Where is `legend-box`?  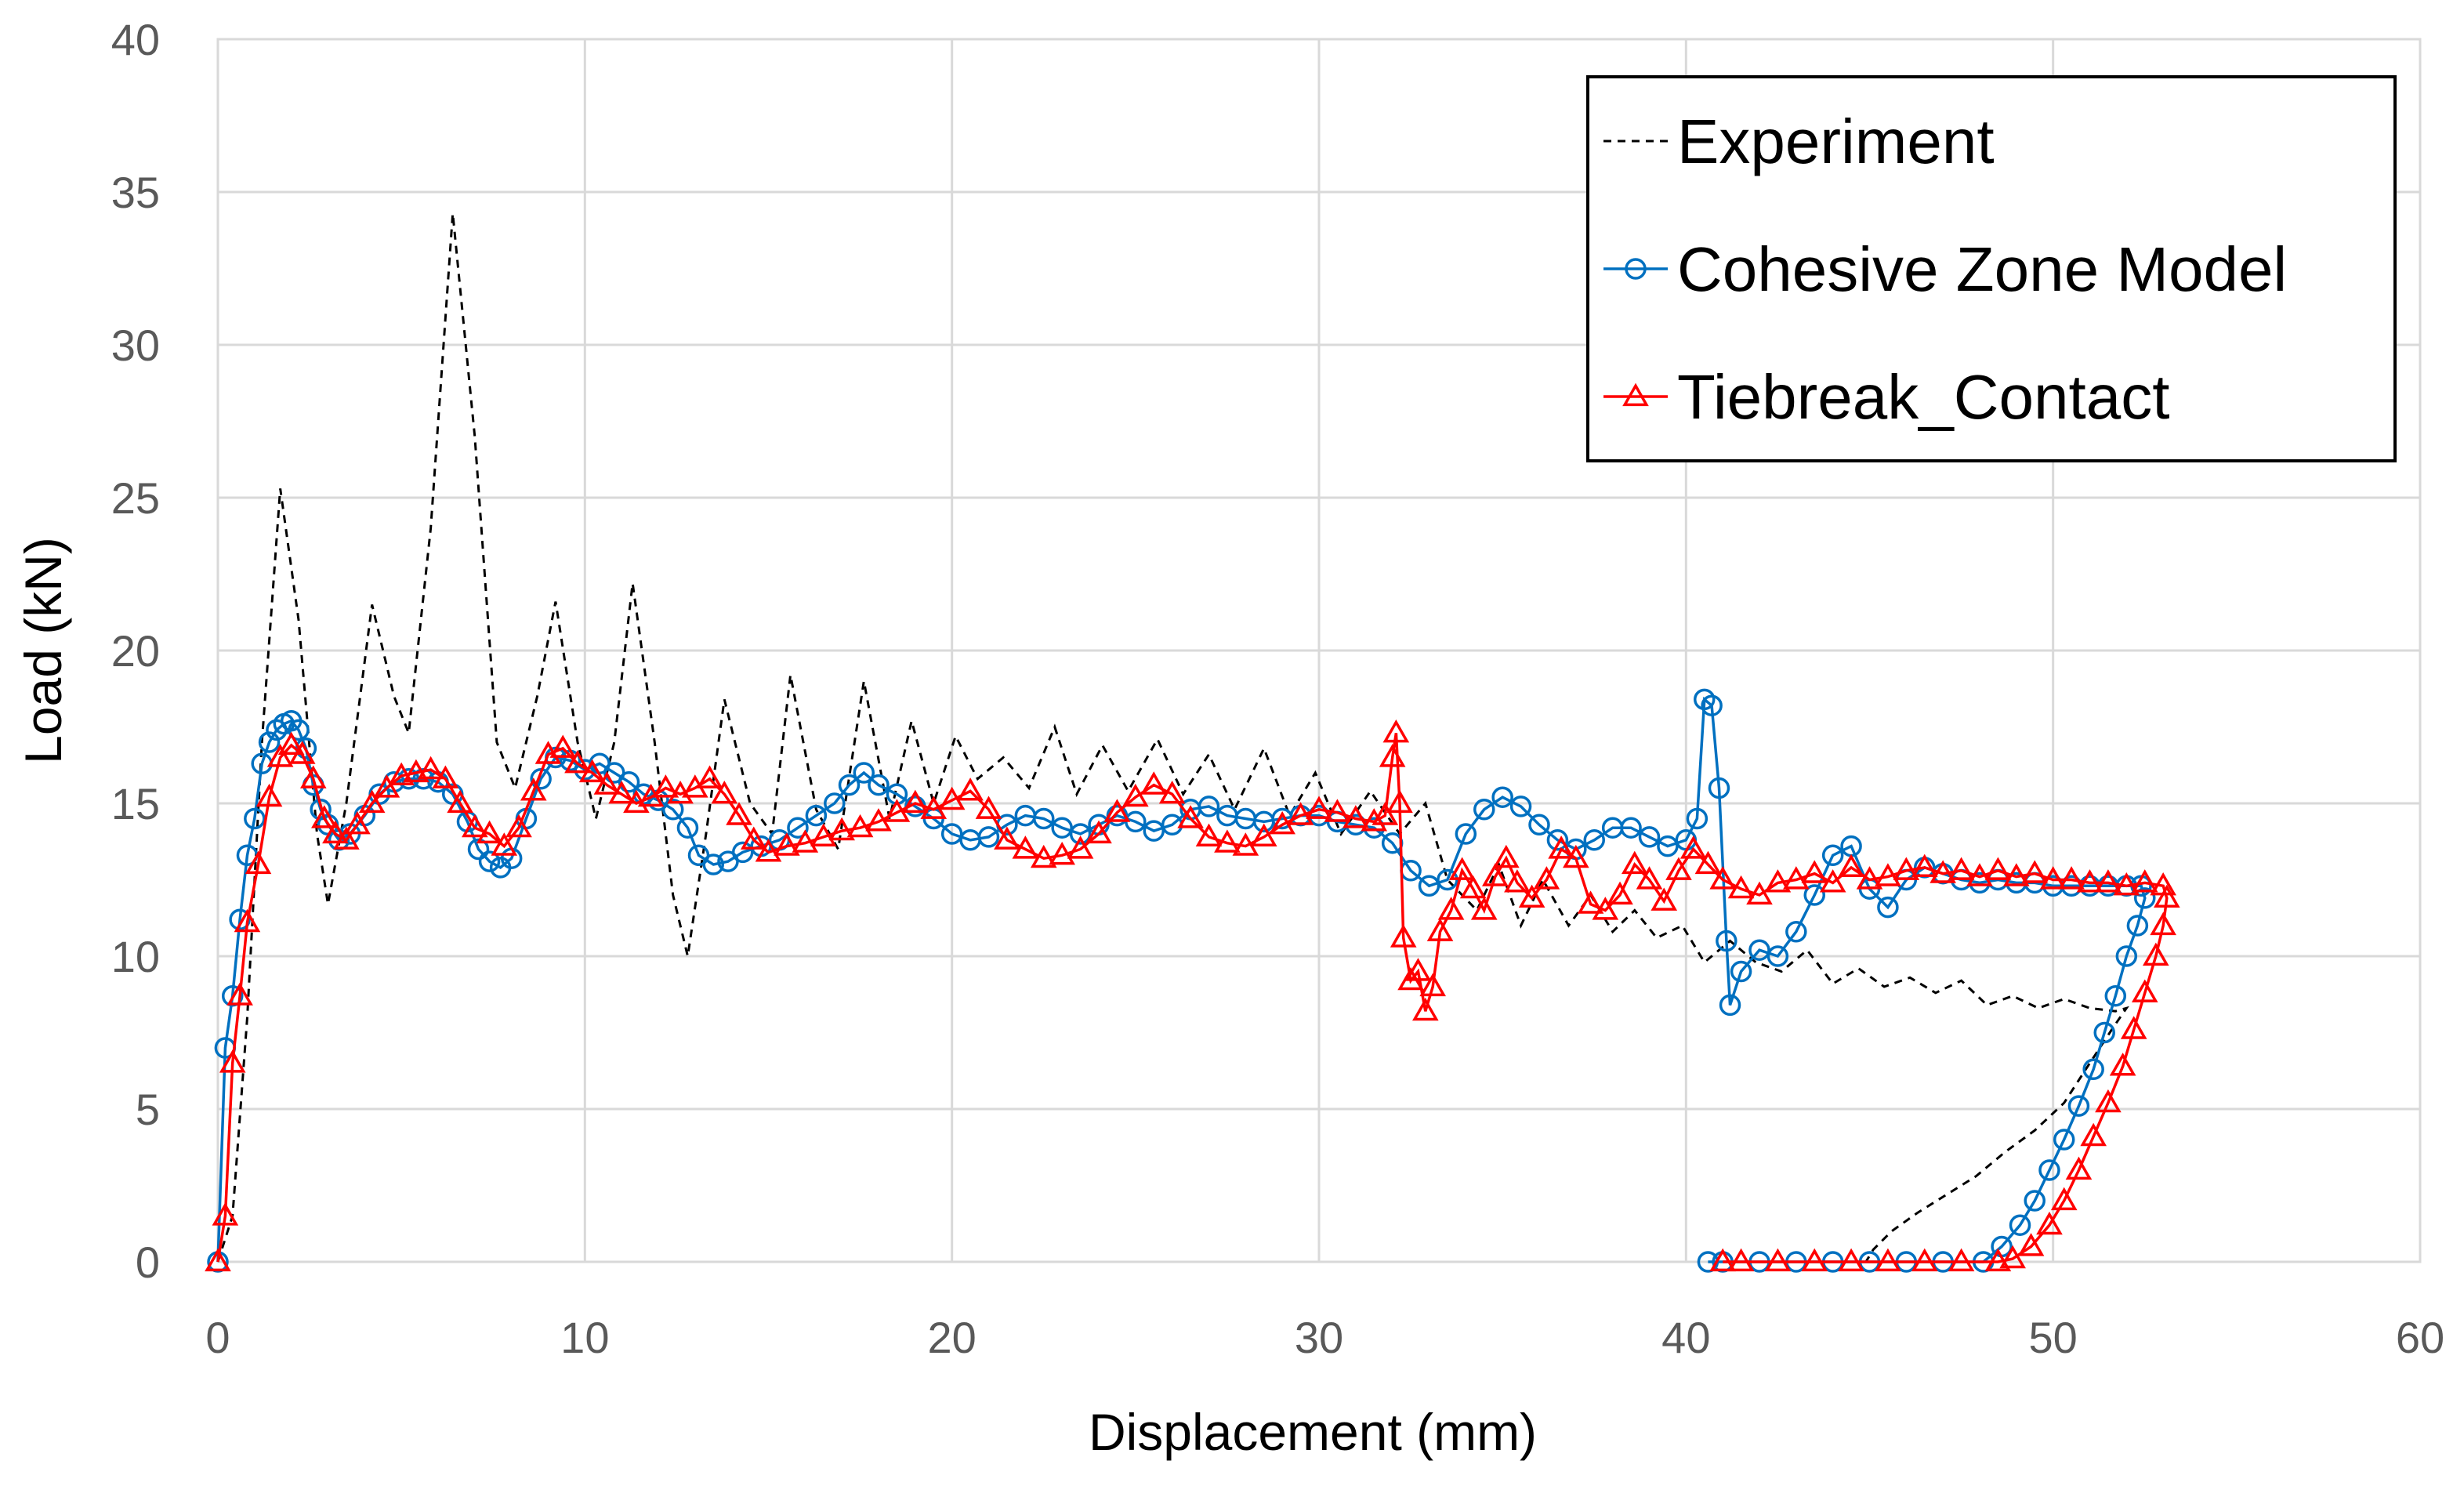 legend-box is located at coordinates (1991, 269).